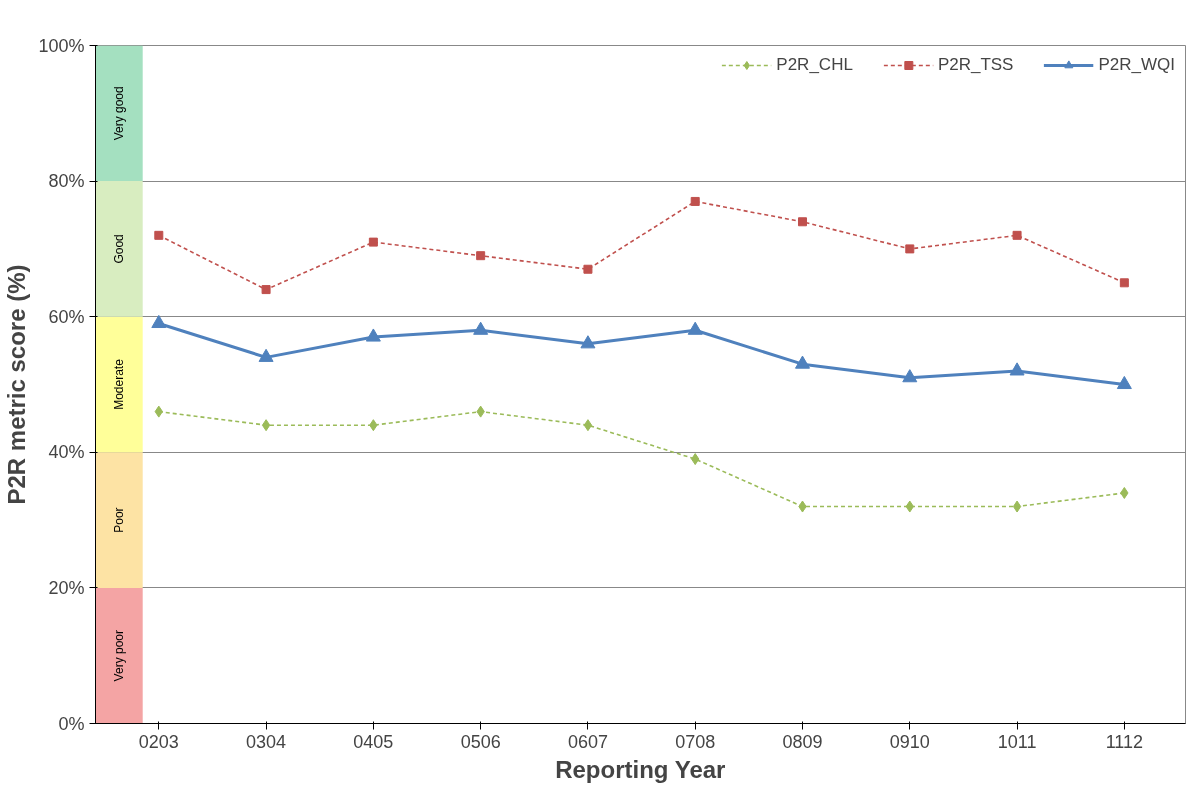 This screenshot has height=789, width=1204. What do you see at coordinates (158, 741) in the screenshot?
I see `x-tick-label: 0203` at bounding box center [158, 741].